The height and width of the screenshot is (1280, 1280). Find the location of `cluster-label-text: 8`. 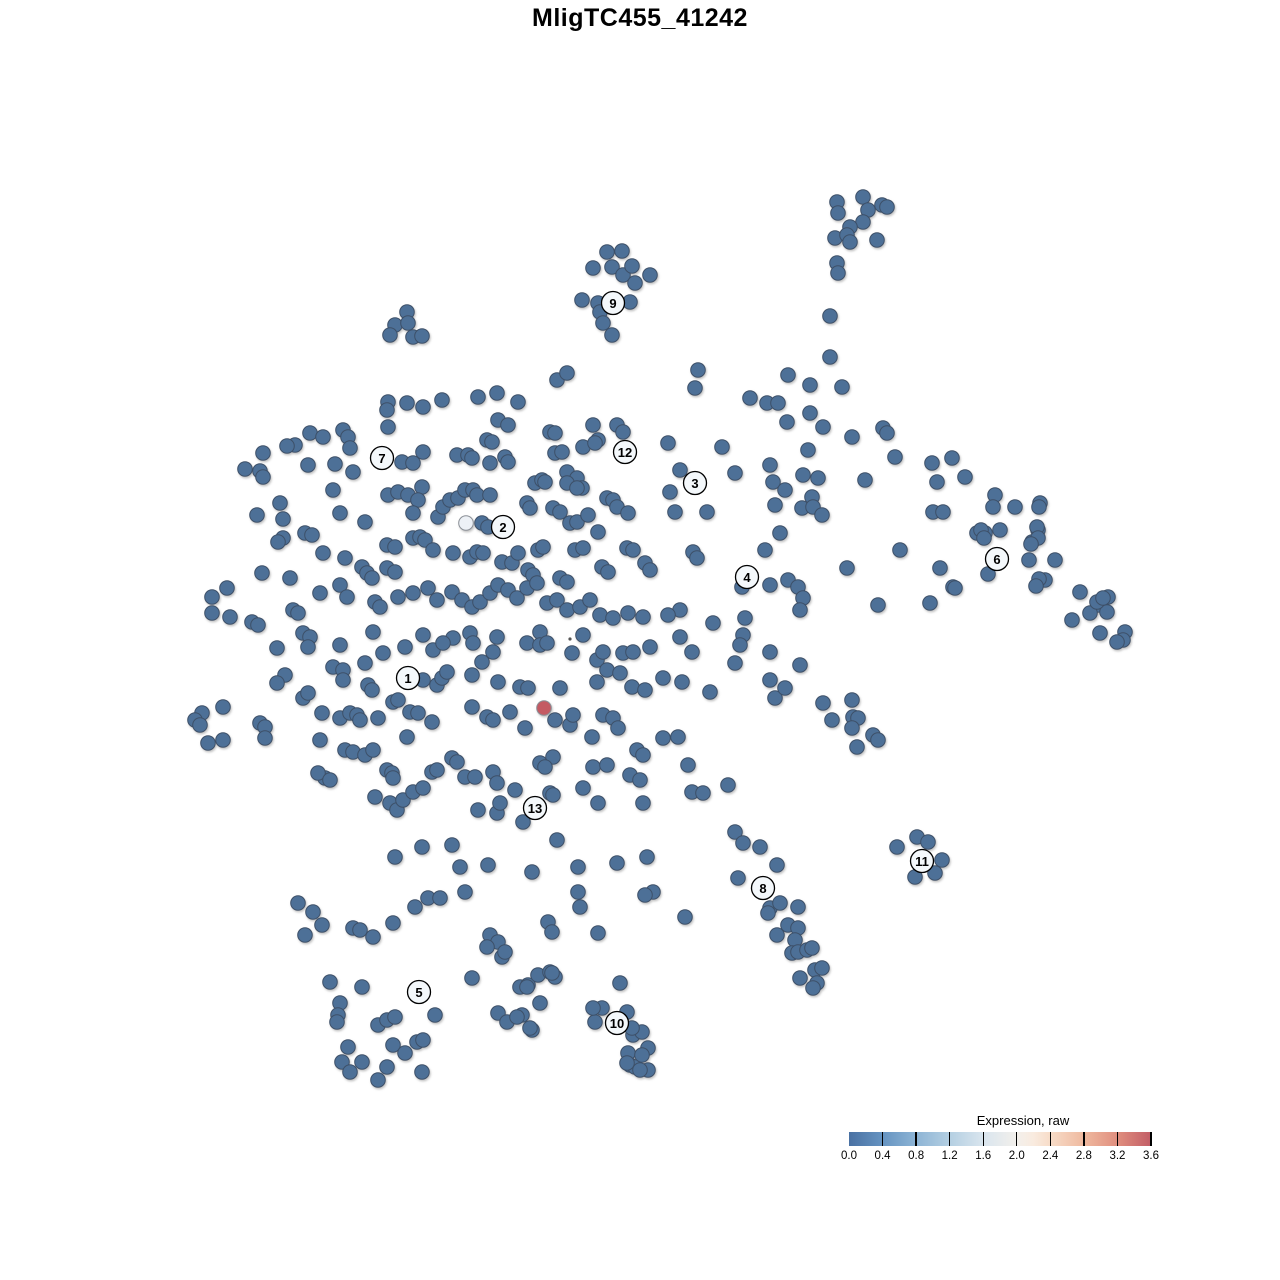

cluster-label-text: 8 is located at coordinates (762, 888).